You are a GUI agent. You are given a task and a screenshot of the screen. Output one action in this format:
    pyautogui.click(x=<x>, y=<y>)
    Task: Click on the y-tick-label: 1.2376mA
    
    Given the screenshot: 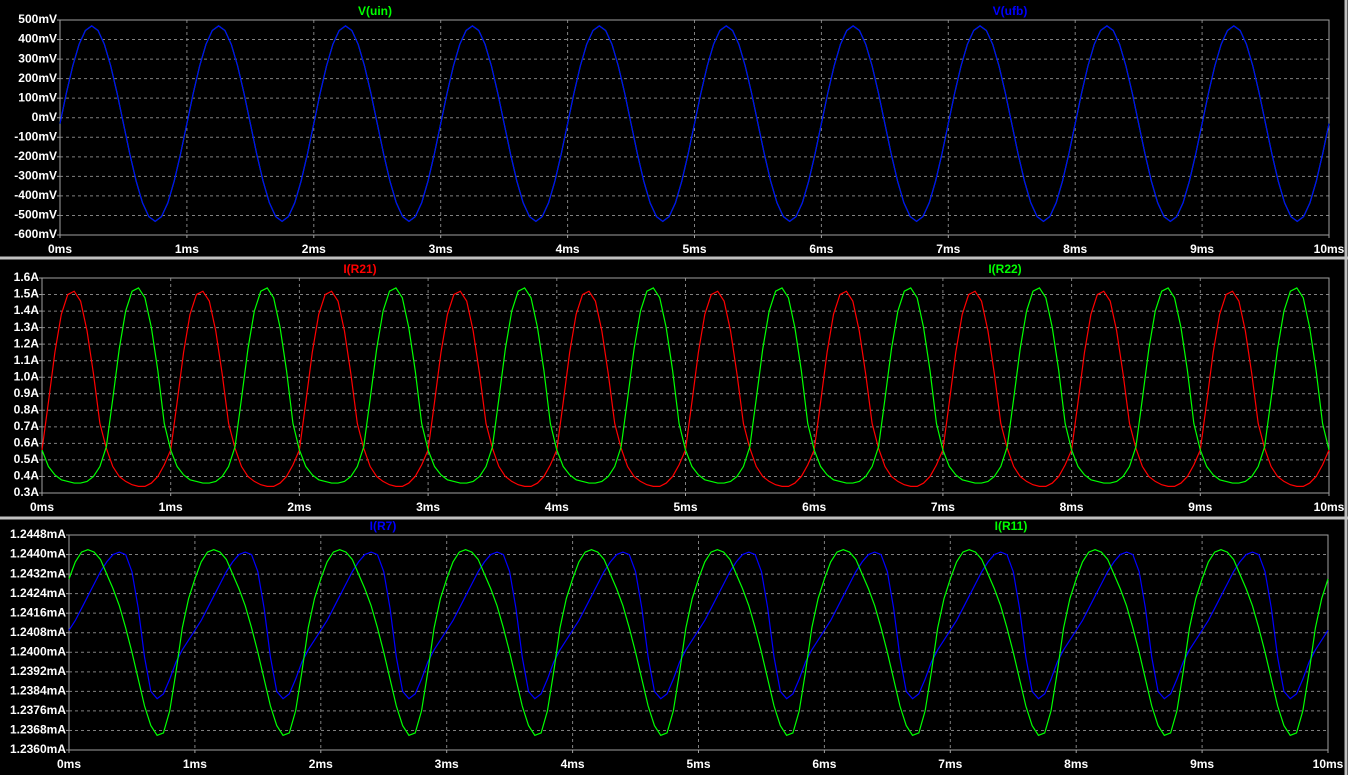 What is the action you would take?
    pyautogui.click(x=38, y=710)
    